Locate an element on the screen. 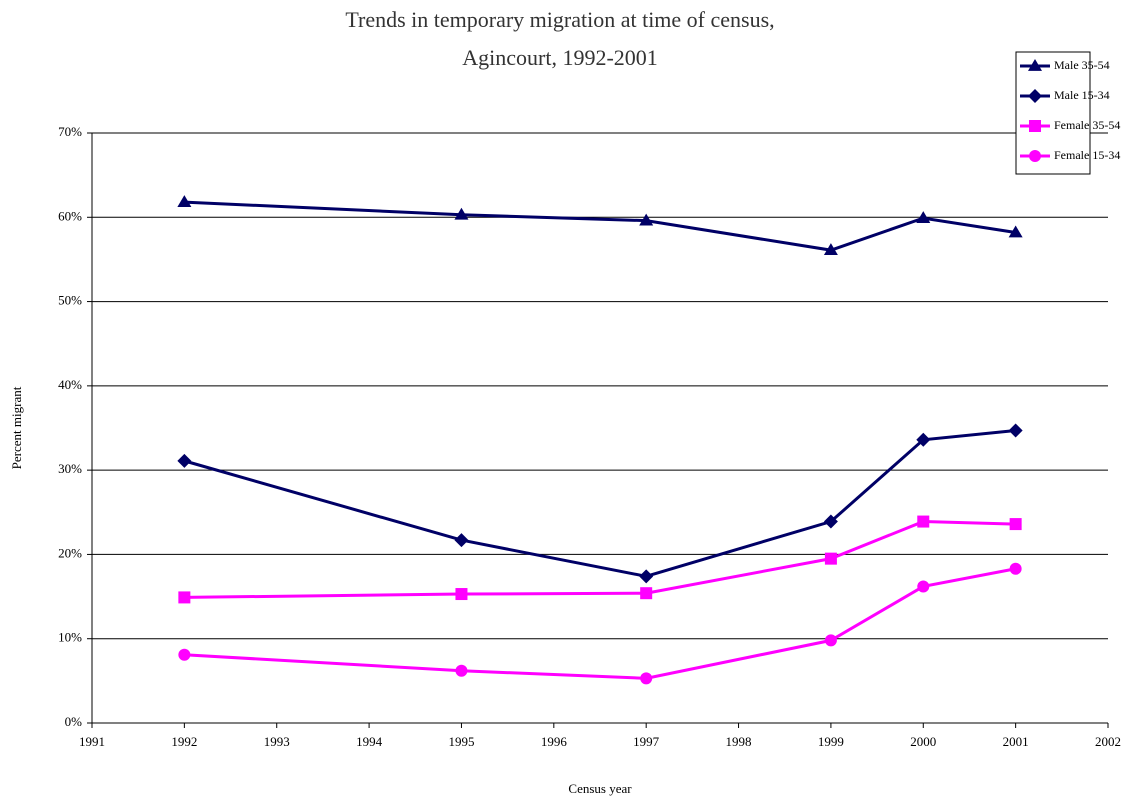 The height and width of the screenshot is (803, 1130). x-tick-label: 1994 is located at coordinates (369, 741).